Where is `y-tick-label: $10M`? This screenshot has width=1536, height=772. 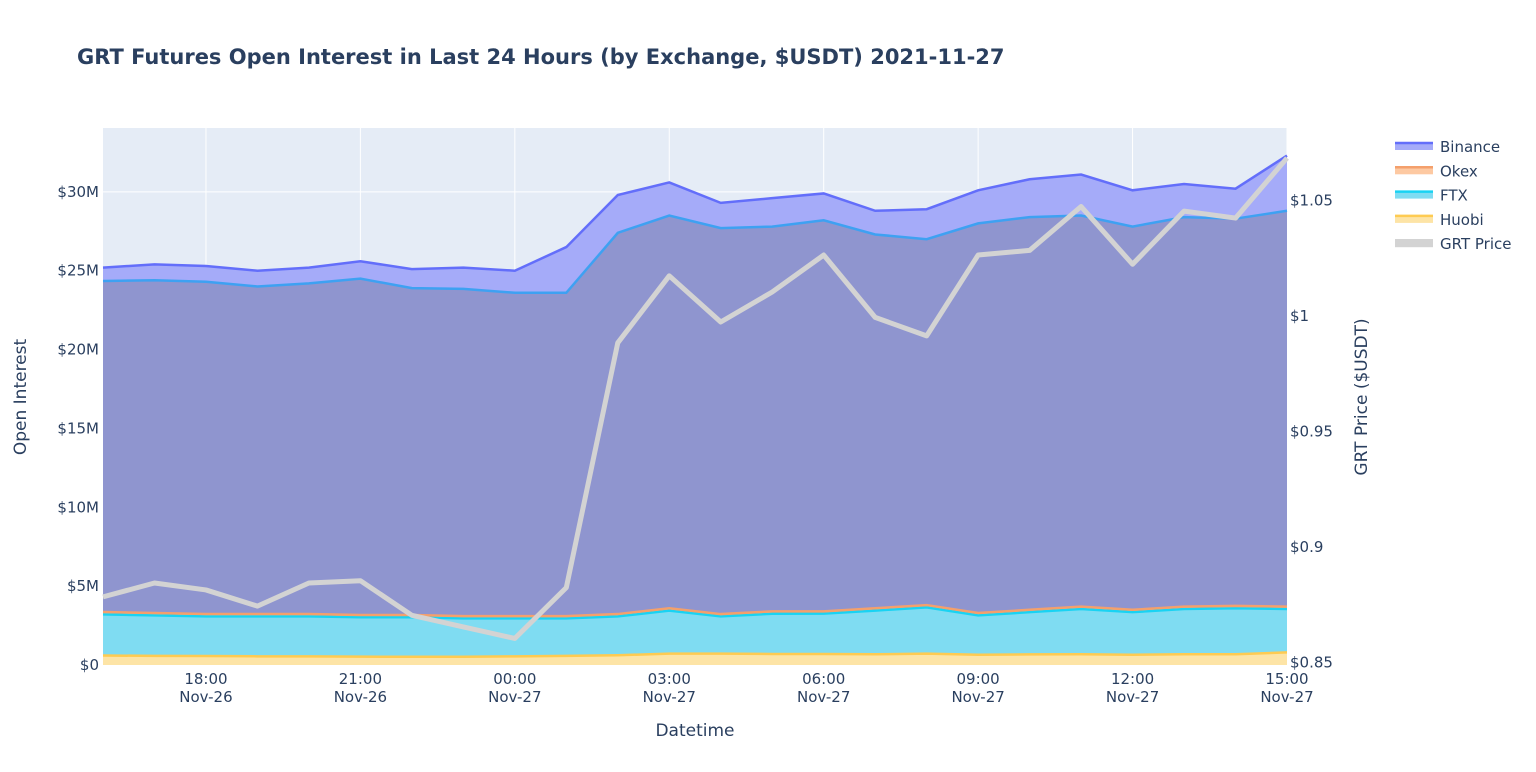
y-tick-label: $10M is located at coordinates (78, 507).